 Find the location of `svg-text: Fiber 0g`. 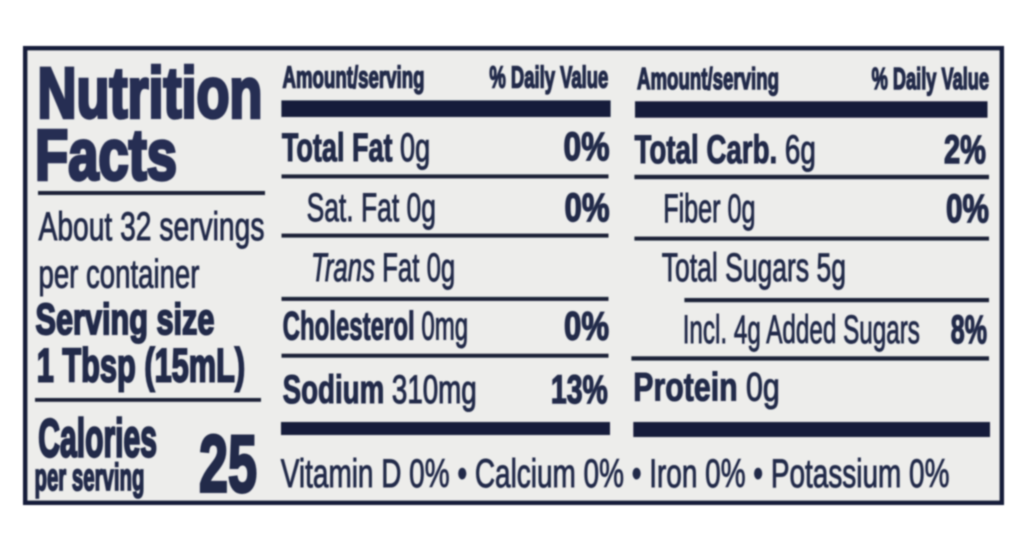

svg-text: Fiber 0g is located at coordinates (709, 209).